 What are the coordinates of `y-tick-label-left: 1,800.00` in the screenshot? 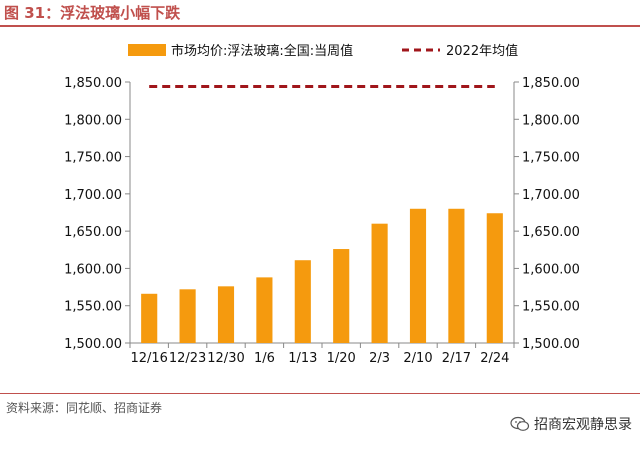 It's located at (93, 120).